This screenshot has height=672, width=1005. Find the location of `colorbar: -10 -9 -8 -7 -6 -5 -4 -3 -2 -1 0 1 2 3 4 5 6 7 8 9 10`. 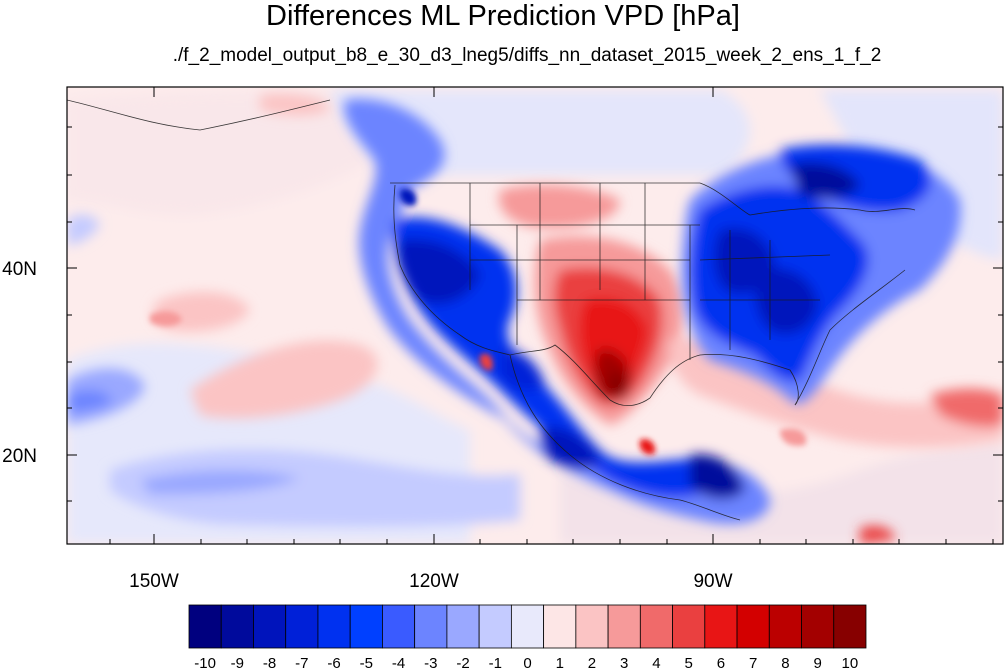

colorbar: -10 -9 -8 -7 -6 -5 -4 -3 -2 -1 0 1 2 3 4 5 6 7 8 9 10 is located at coordinates (527, 638).